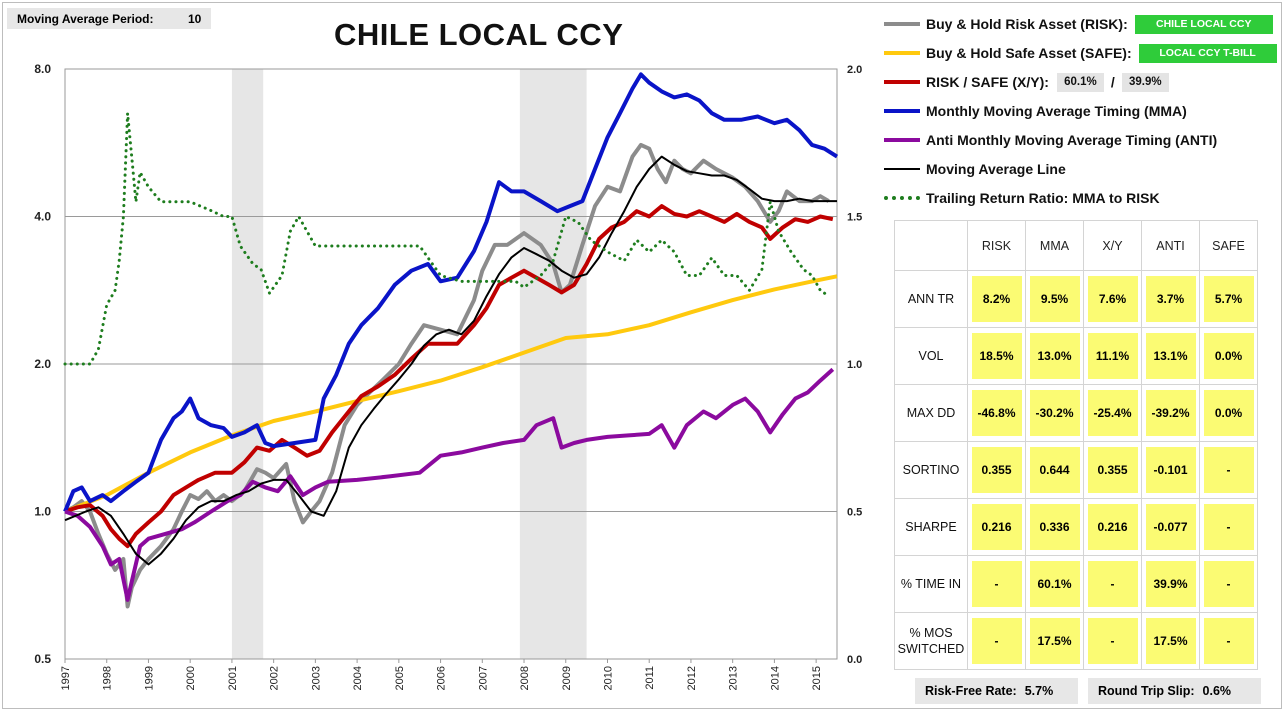 The height and width of the screenshot is (713, 1286). What do you see at coordinates (1170, 299) in the screenshot?
I see `stats-cell: 3.7%` at bounding box center [1170, 299].